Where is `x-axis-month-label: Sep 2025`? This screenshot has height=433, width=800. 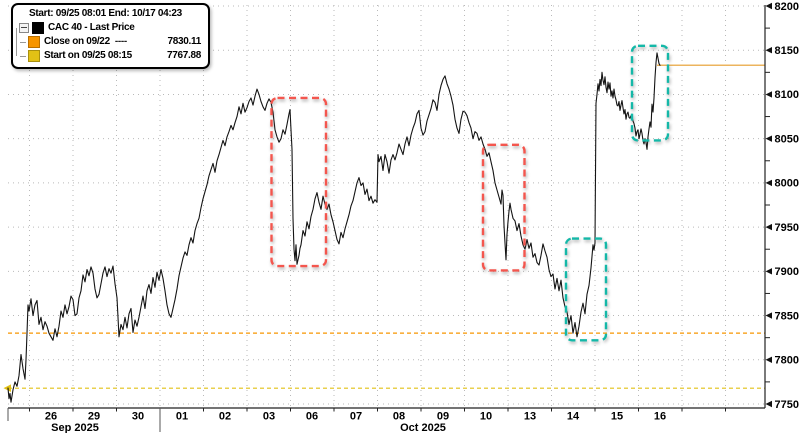 x-axis-month-label: Sep 2025 is located at coordinates (75, 427).